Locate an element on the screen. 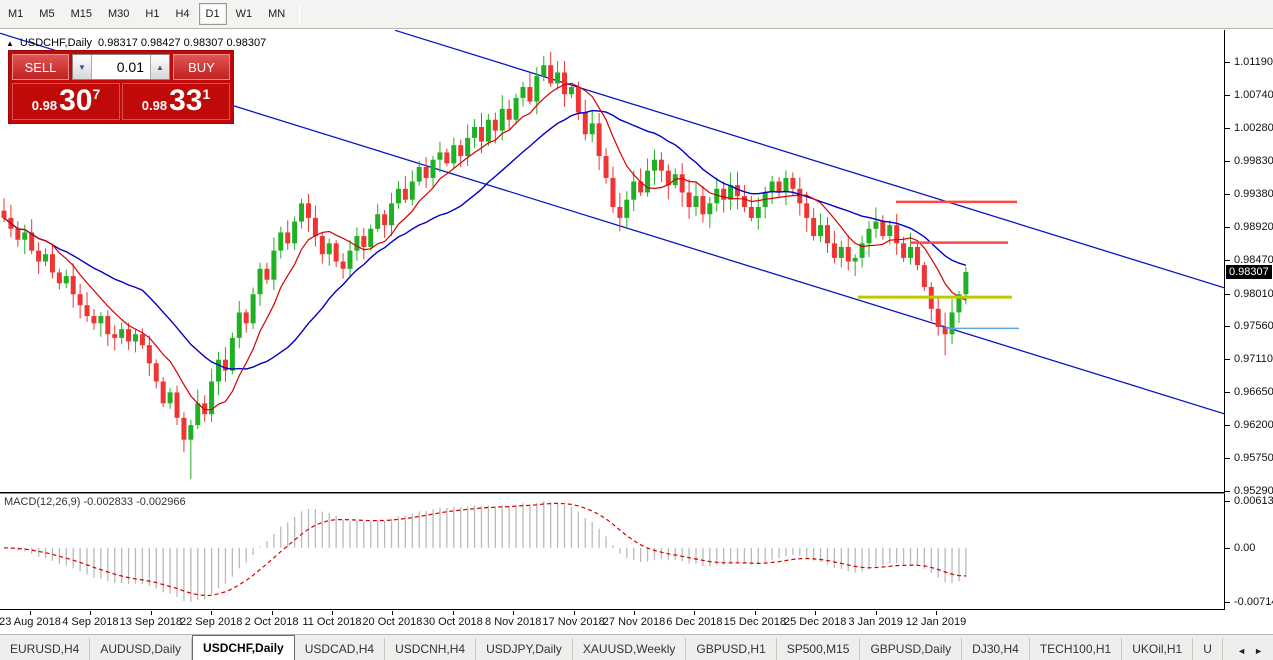 The width and height of the screenshot is (1273, 660). buy-price-display: 0.98 33 1 is located at coordinates (176, 101).